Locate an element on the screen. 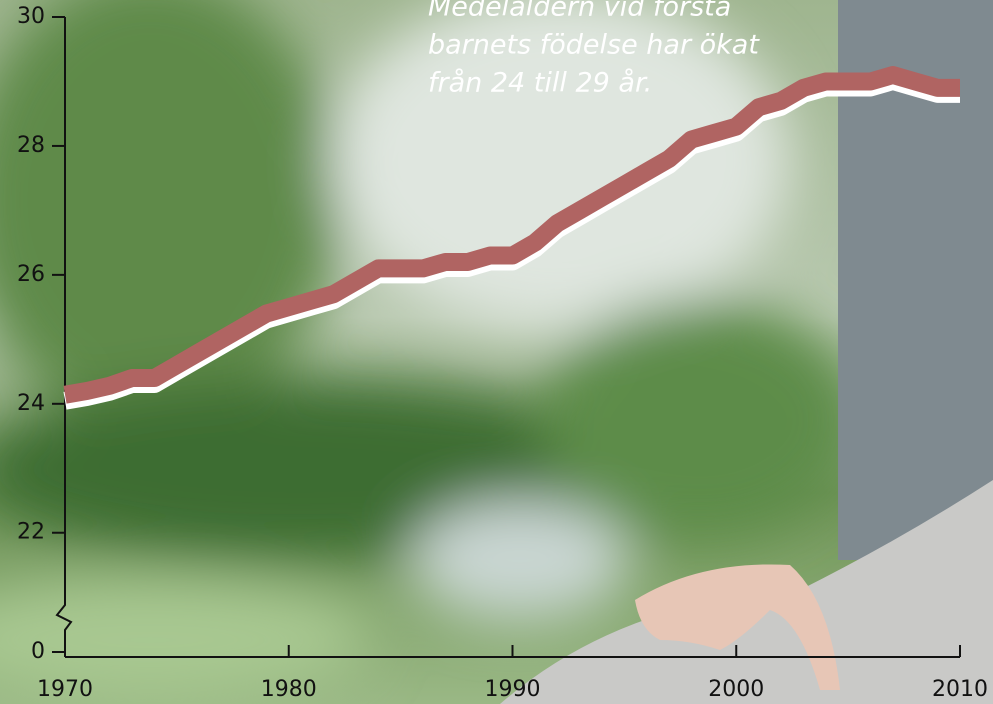 This screenshot has width=993, height=704. x-tick-label: 1970 is located at coordinates (65, 689).